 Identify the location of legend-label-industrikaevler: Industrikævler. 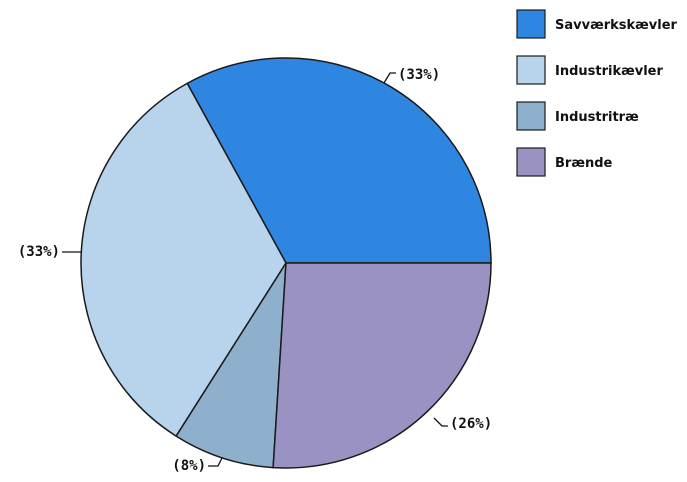
(609, 71).